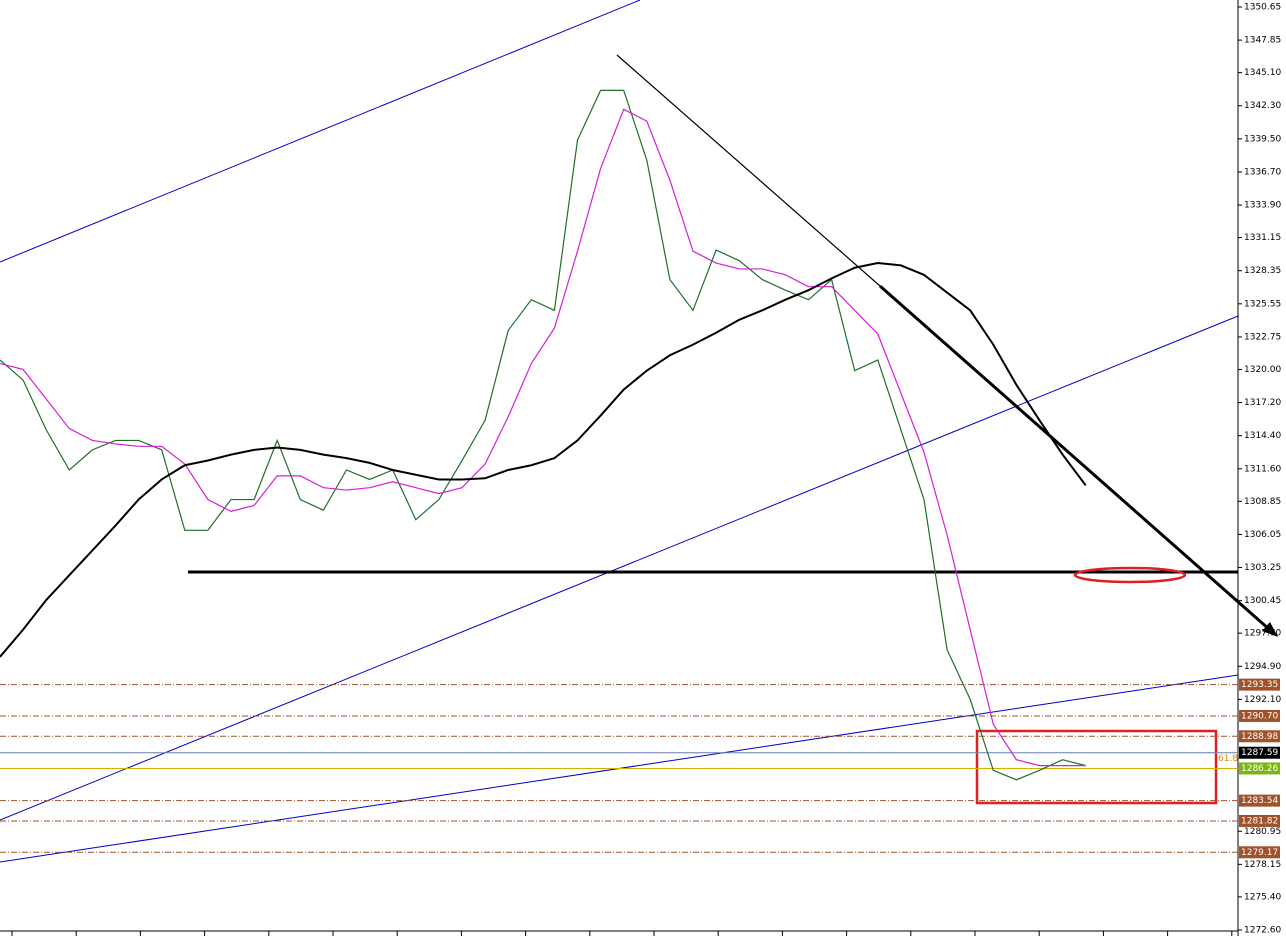  Describe the element at coordinates (1262, 601) in the screenshot. I see `y-tick-label: 1300.45` at that location.